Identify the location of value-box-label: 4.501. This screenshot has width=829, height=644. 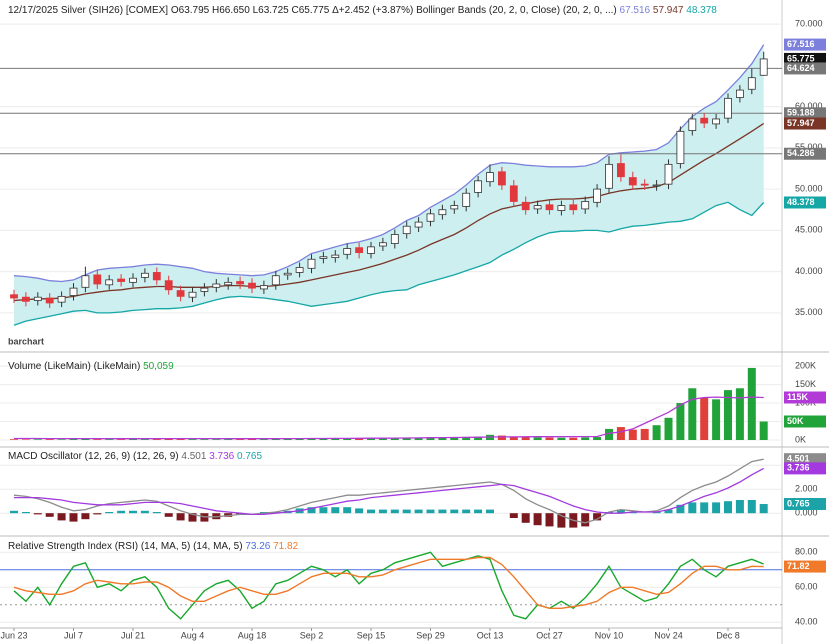
(798, 459).